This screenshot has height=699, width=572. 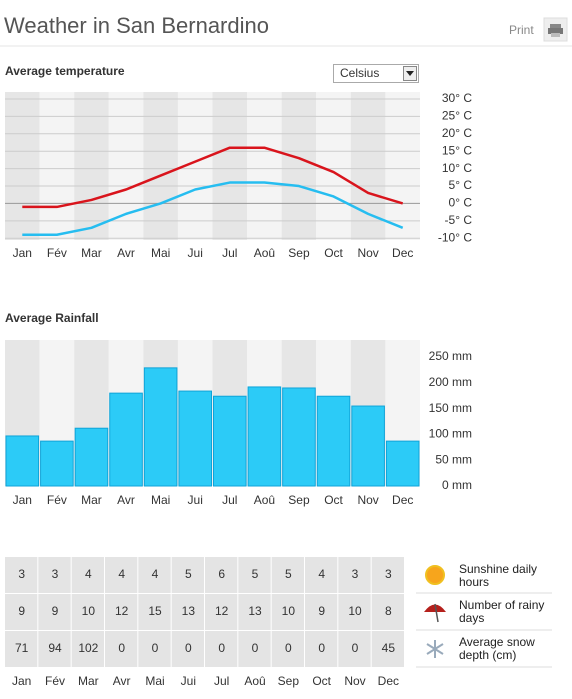 What do you see at coordinates (122, 681) in the screenshot?
I see `month-label: Avr` at bounding box center [122, 681].